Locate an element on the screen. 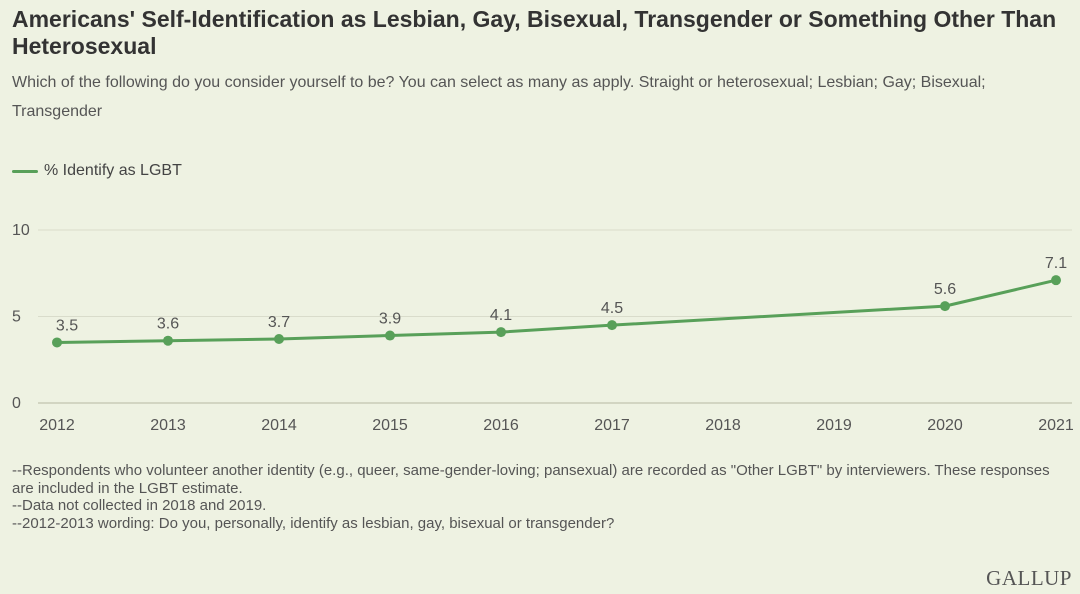 The height and width of the screenshot is (594, 1080). x-tick-label: 2017 is located at coordinates (612, 425).